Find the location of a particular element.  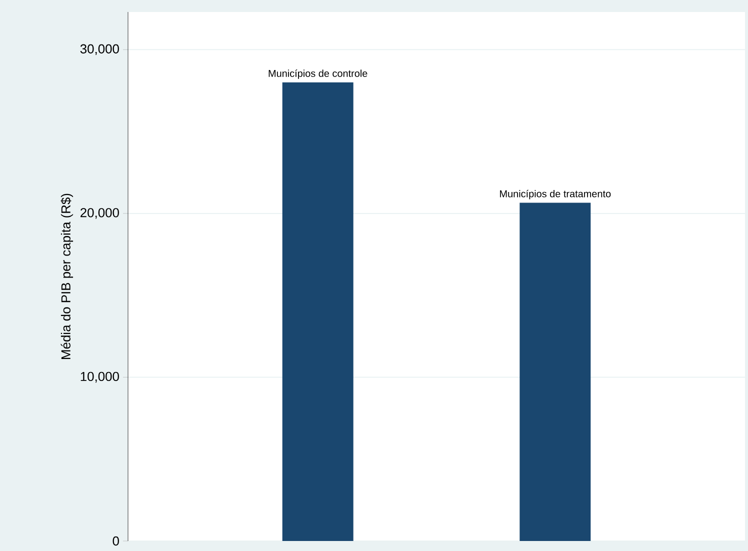

y-tick-label: 10,000 is located at coordinates (99, 377).